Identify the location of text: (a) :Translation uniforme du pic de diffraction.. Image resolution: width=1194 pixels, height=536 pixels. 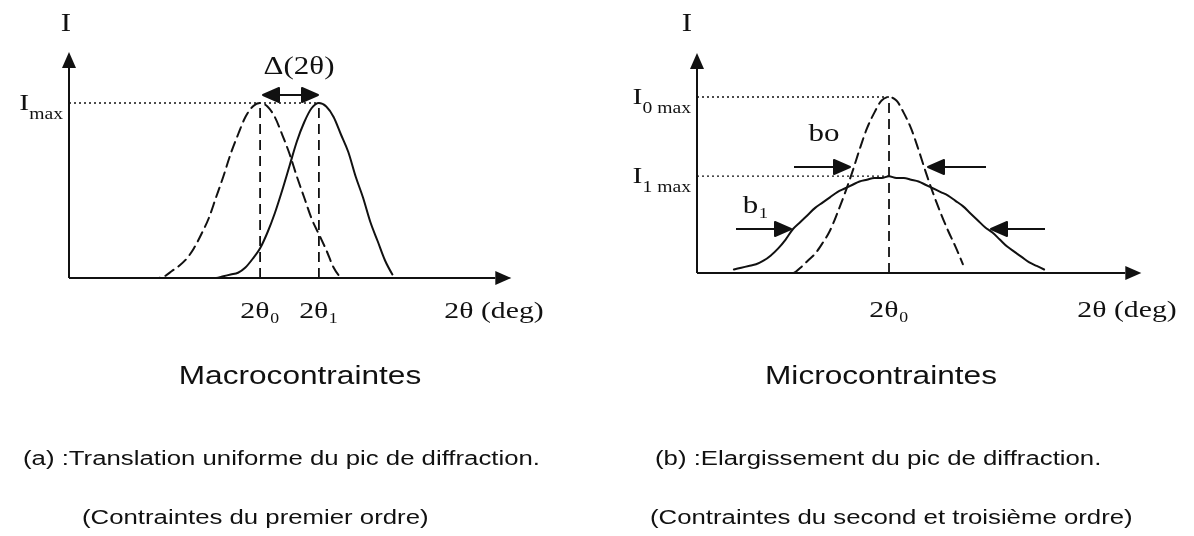
(282, 458).